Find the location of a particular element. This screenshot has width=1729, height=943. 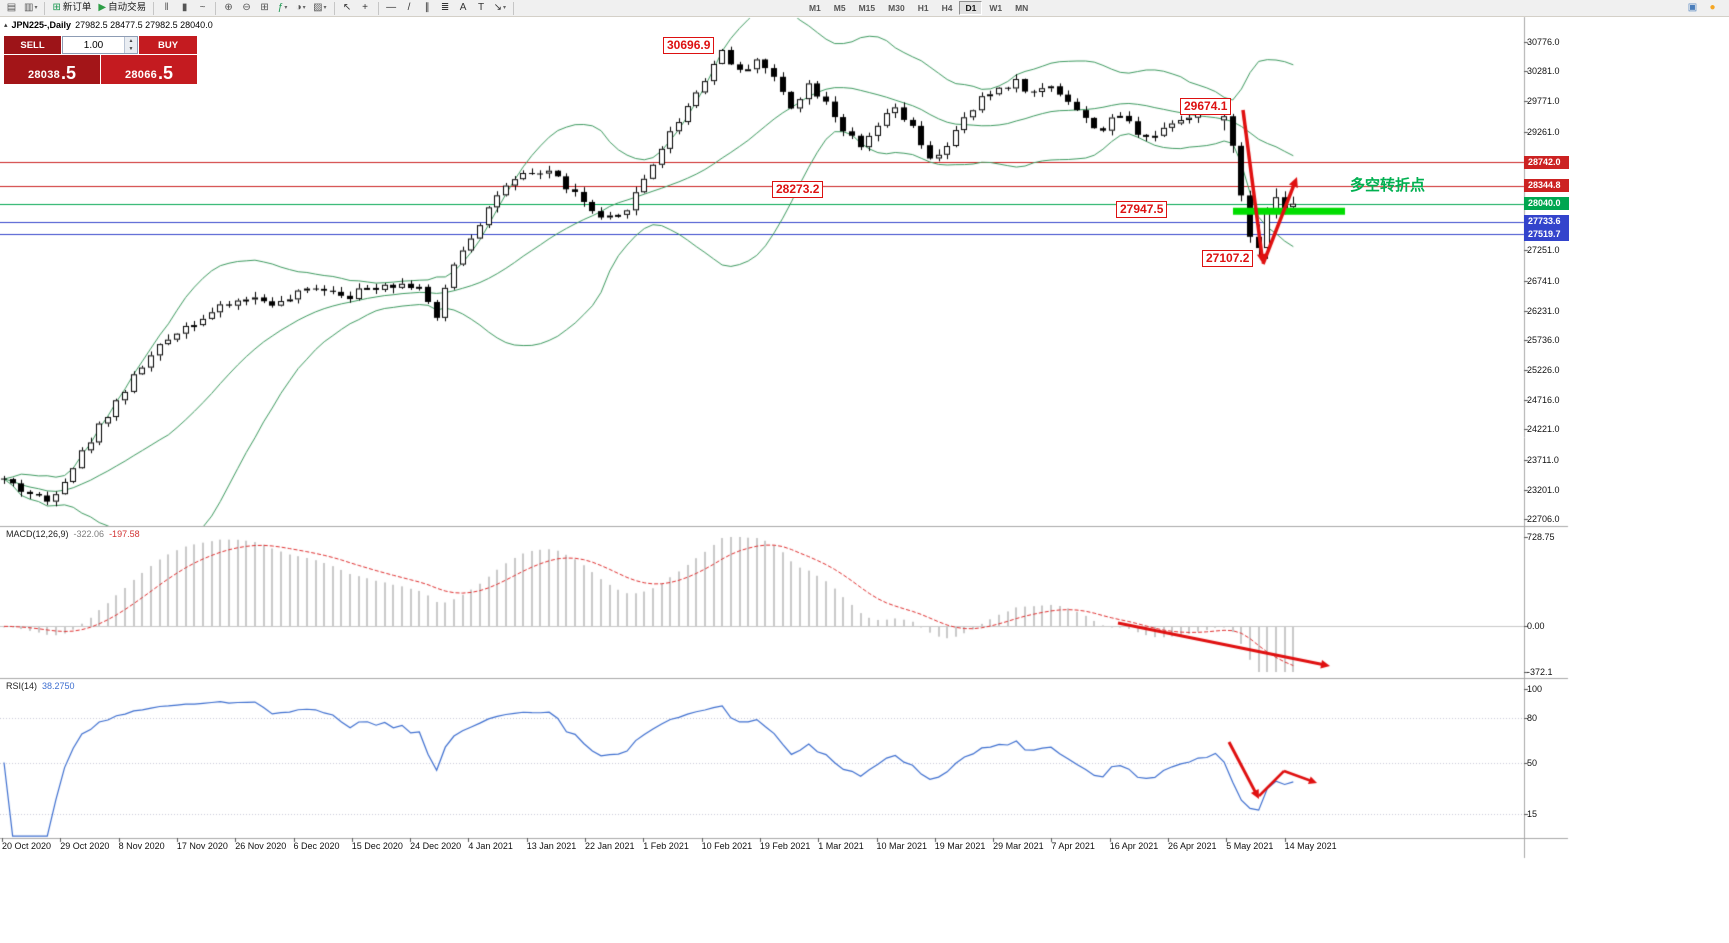

arrows-tool-icon: ↘ is located at coordinates (497, 7).